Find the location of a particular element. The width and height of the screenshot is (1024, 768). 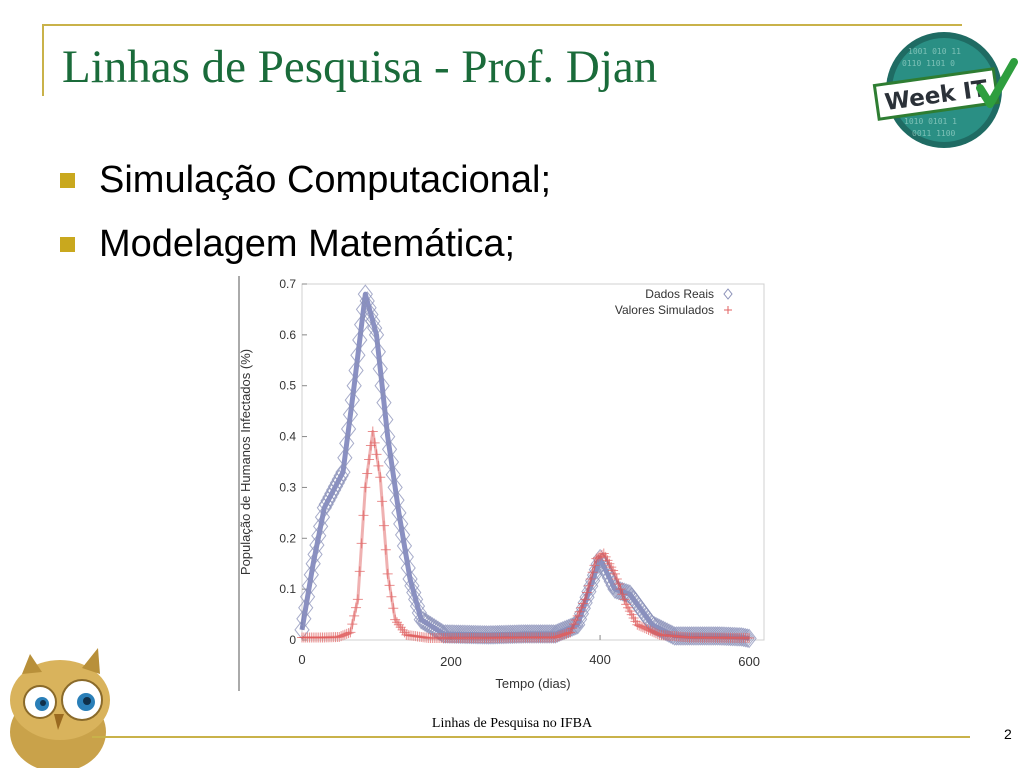

title-frame-left is located at coordinates (43, 60).